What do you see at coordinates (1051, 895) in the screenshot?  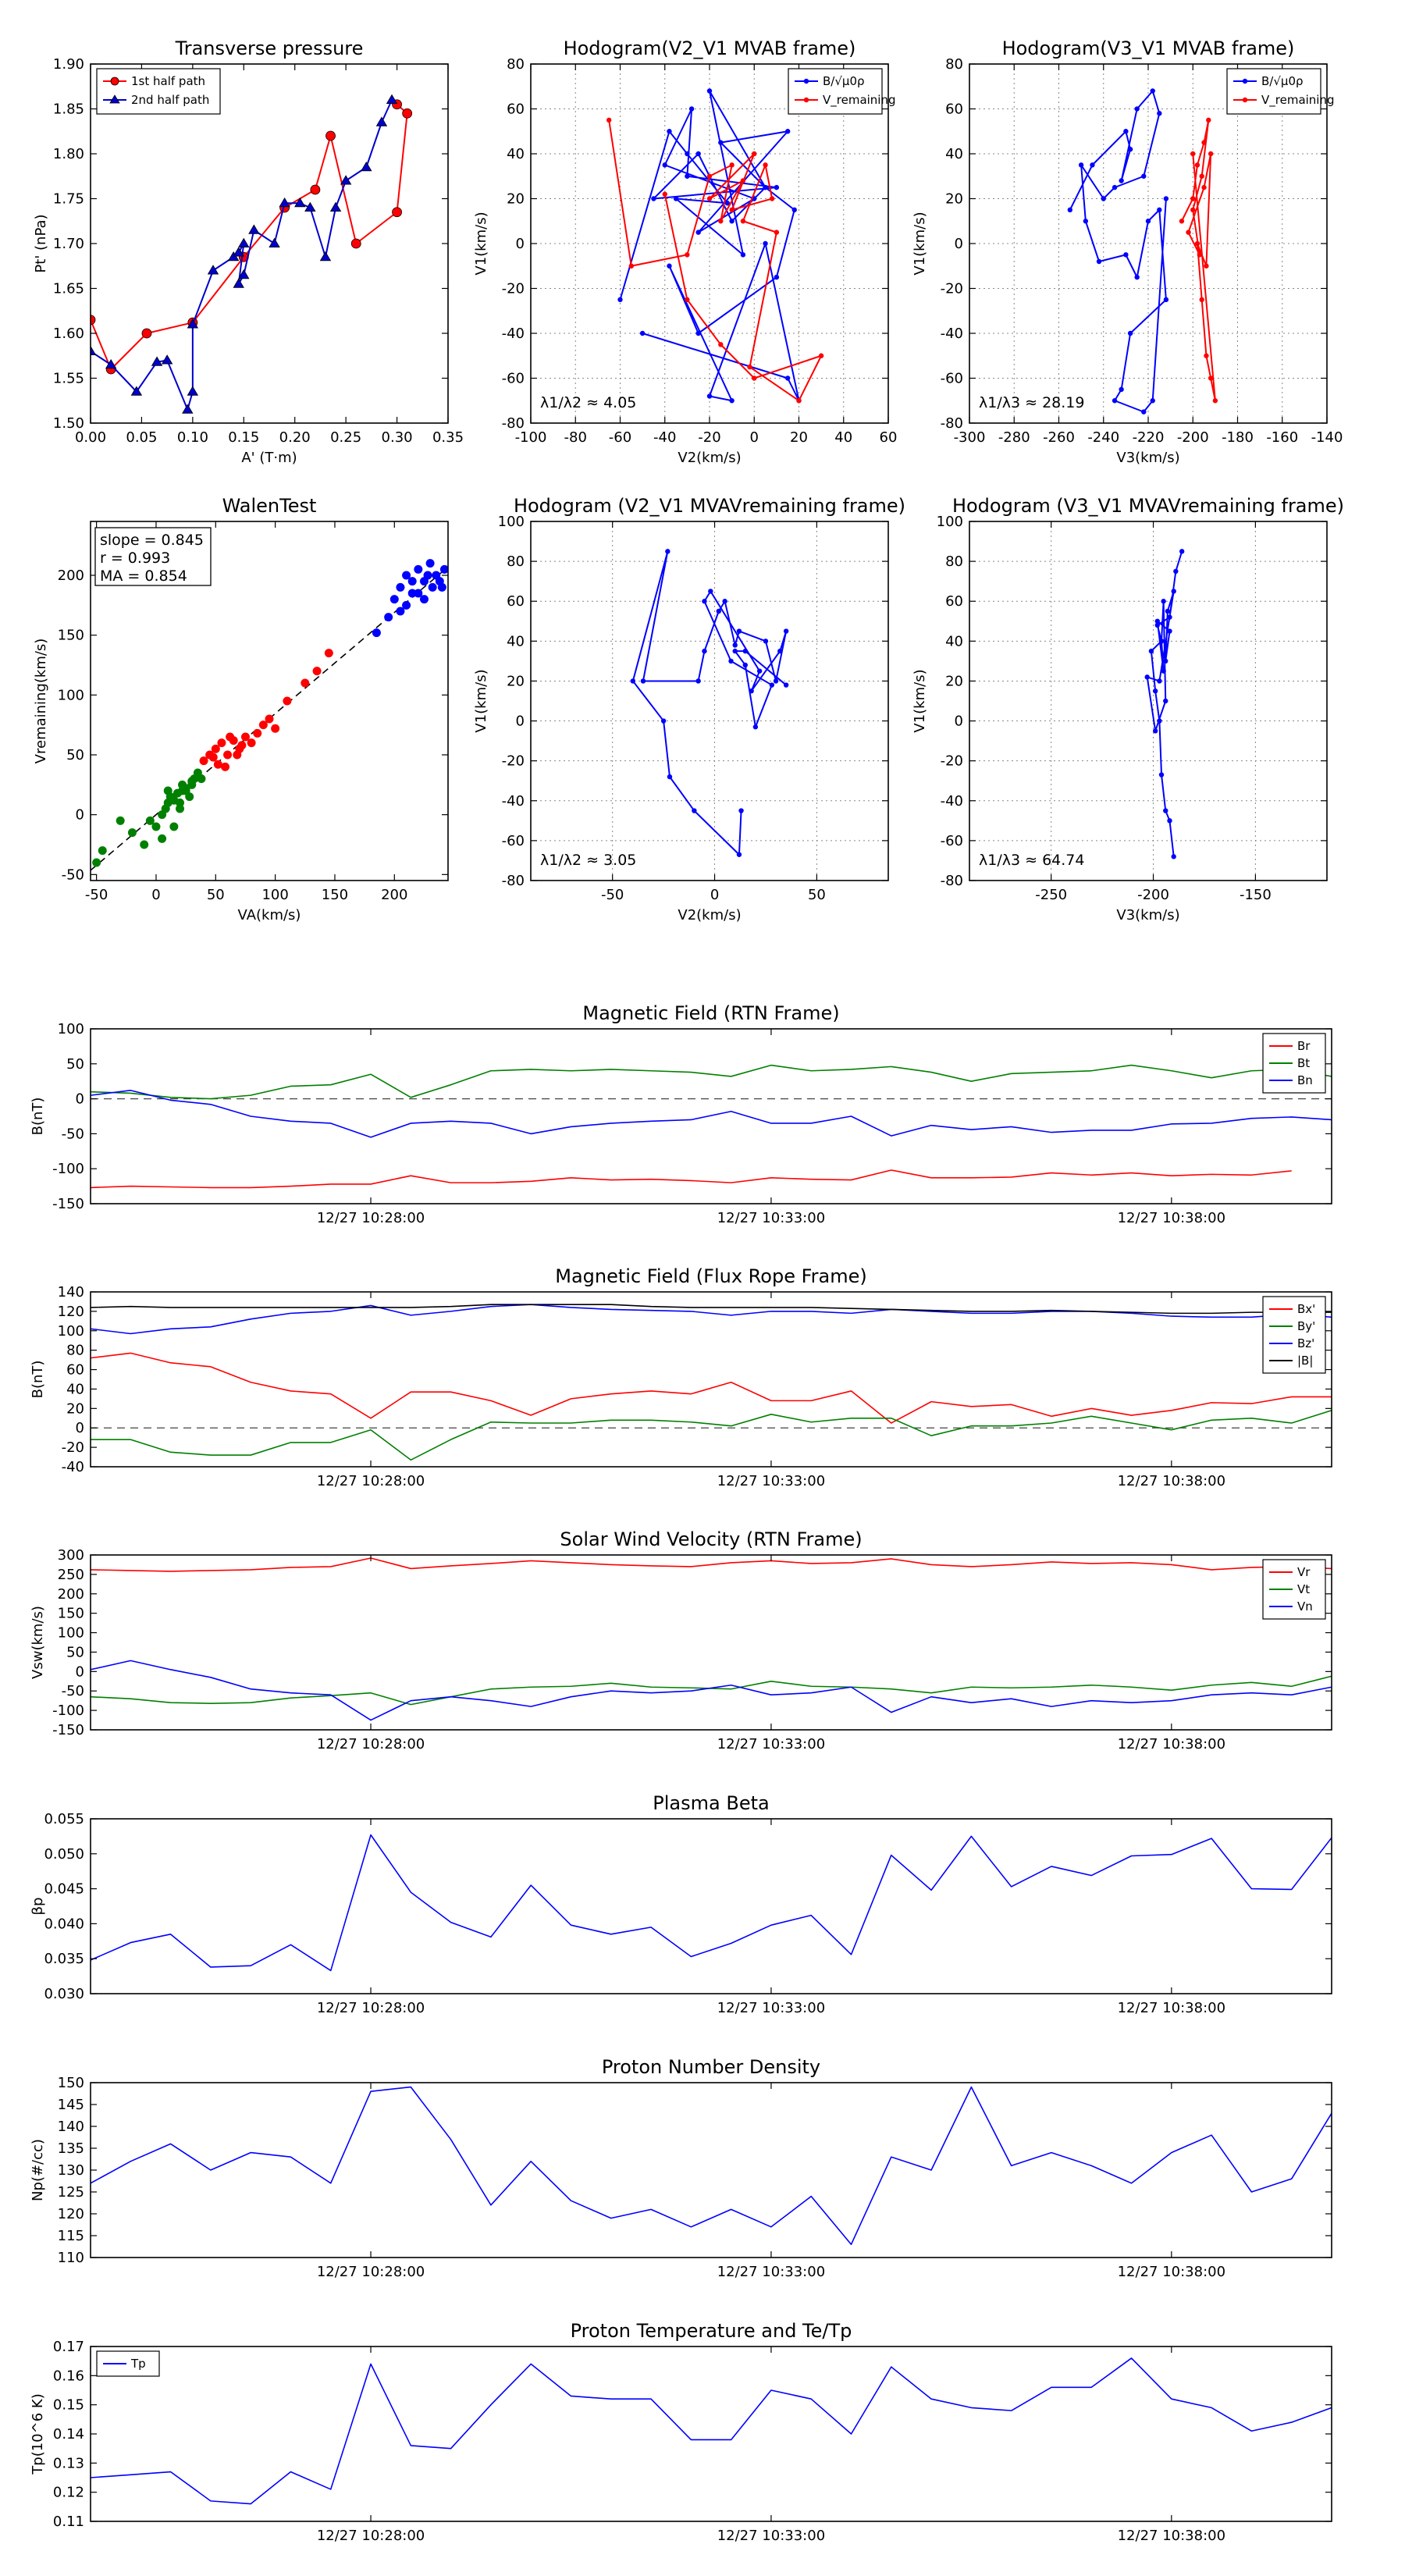 I see `x-tick-label: -250` at bounding box center [1051, 895].